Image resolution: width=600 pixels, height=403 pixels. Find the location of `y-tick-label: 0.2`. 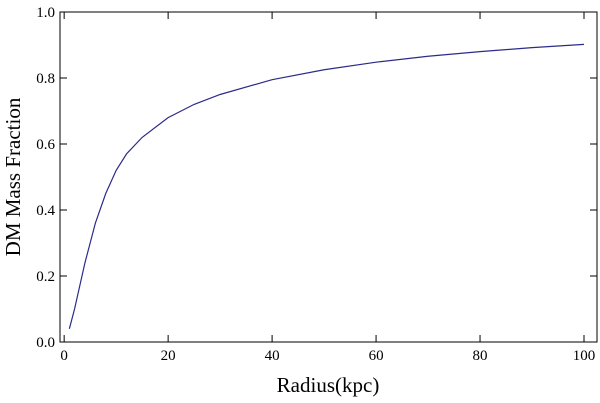

y-tick-label: 0.2 is located at coordinates (45, 277).